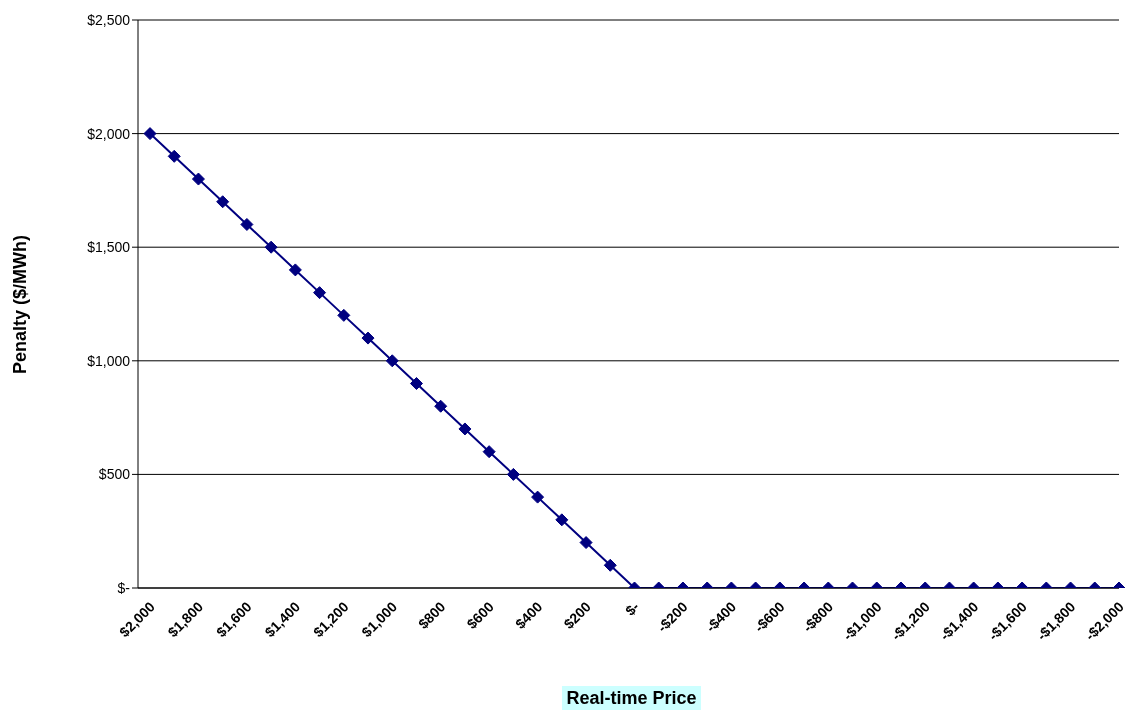 This screenshot has width=1125, height=724. Describe the element at coordinates (632, 608) in the screenshot. I see `x-tick-label: $-` at that location.